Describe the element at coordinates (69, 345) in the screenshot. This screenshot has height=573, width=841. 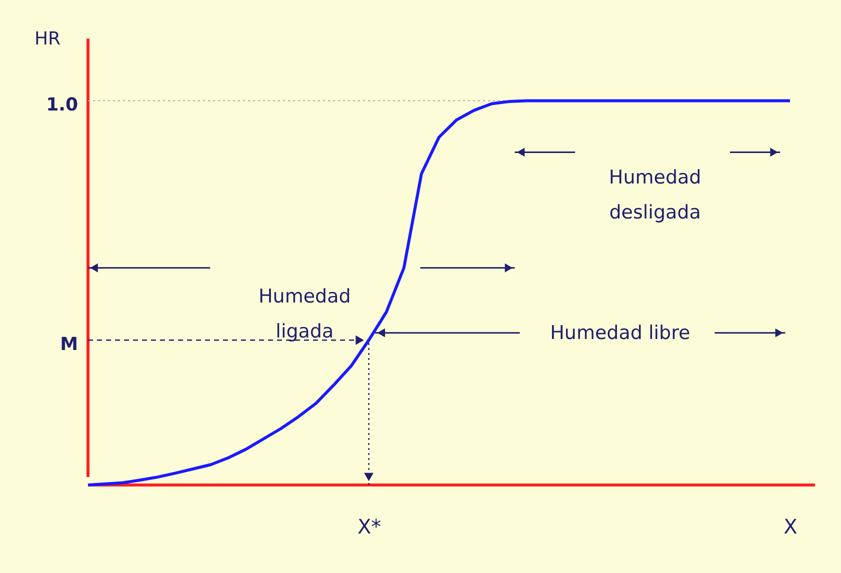
I see `ref-line-label: M` at that location.